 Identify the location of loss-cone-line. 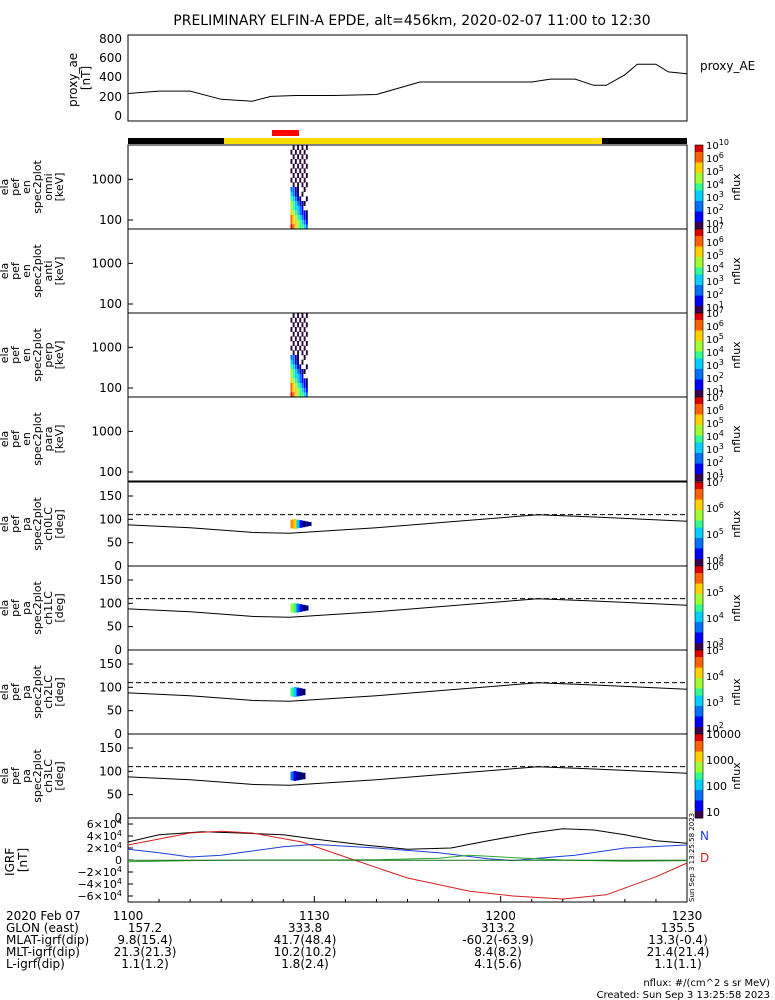
(407, 776).